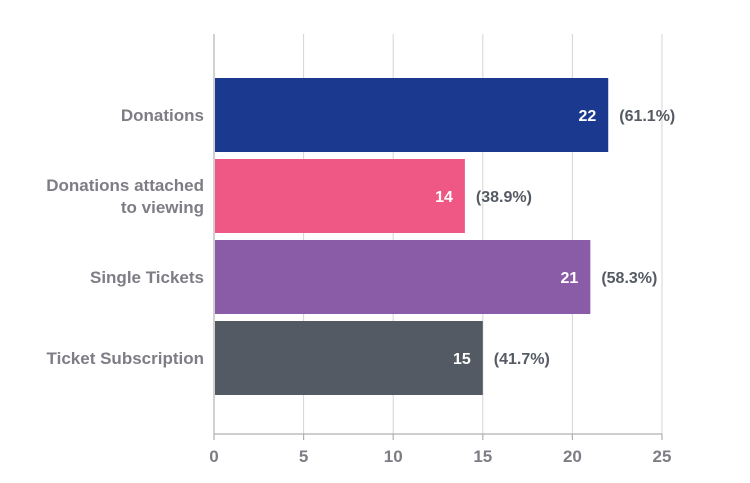 This screenshot has width=750, height=483. What do you see at coordinates (440, 450) in the screenshot?
I see `x-axis-ticks: 0 5 10 15 20 25` at bounding box center [440, 450].